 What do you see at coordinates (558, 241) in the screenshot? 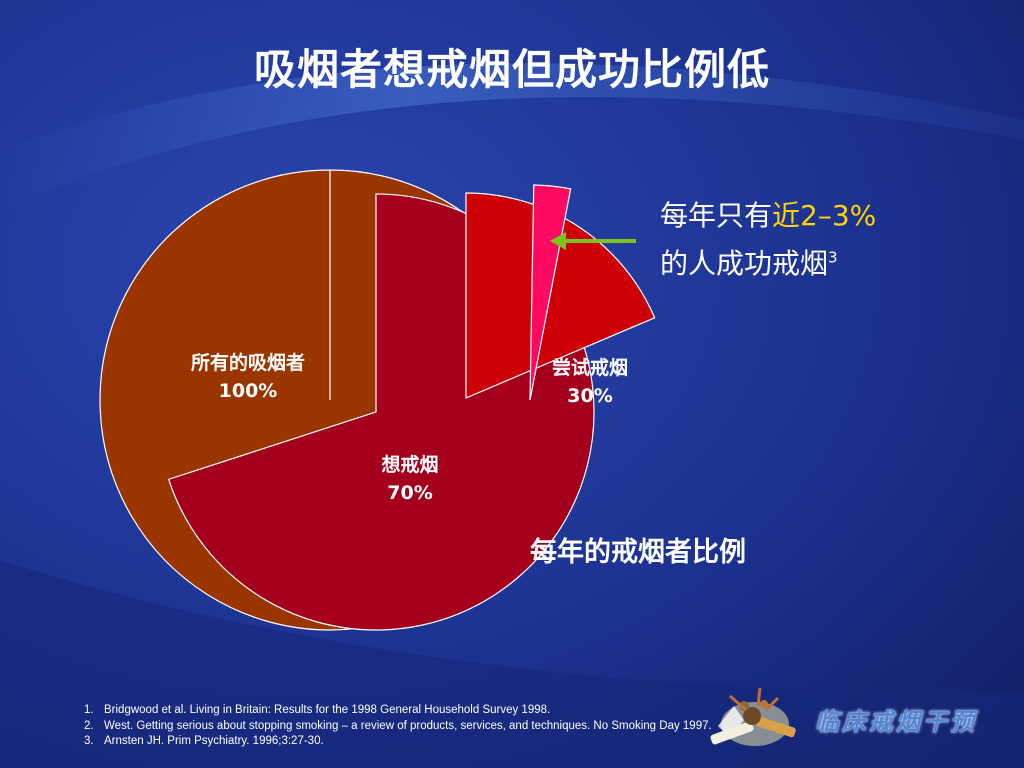
I see `callout-arrow-head` at bounding box center [558, 241].